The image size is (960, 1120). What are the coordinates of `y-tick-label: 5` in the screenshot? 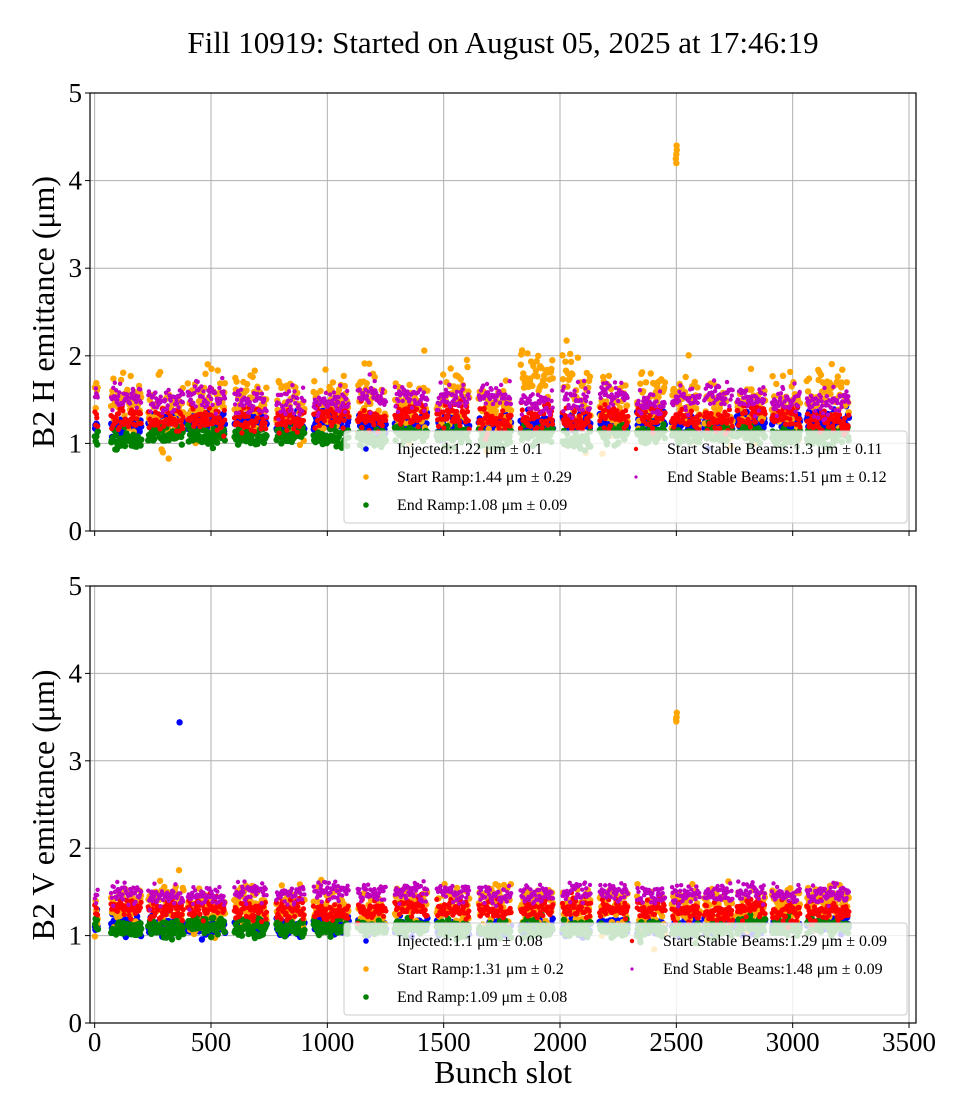 It's located at (76, 93).